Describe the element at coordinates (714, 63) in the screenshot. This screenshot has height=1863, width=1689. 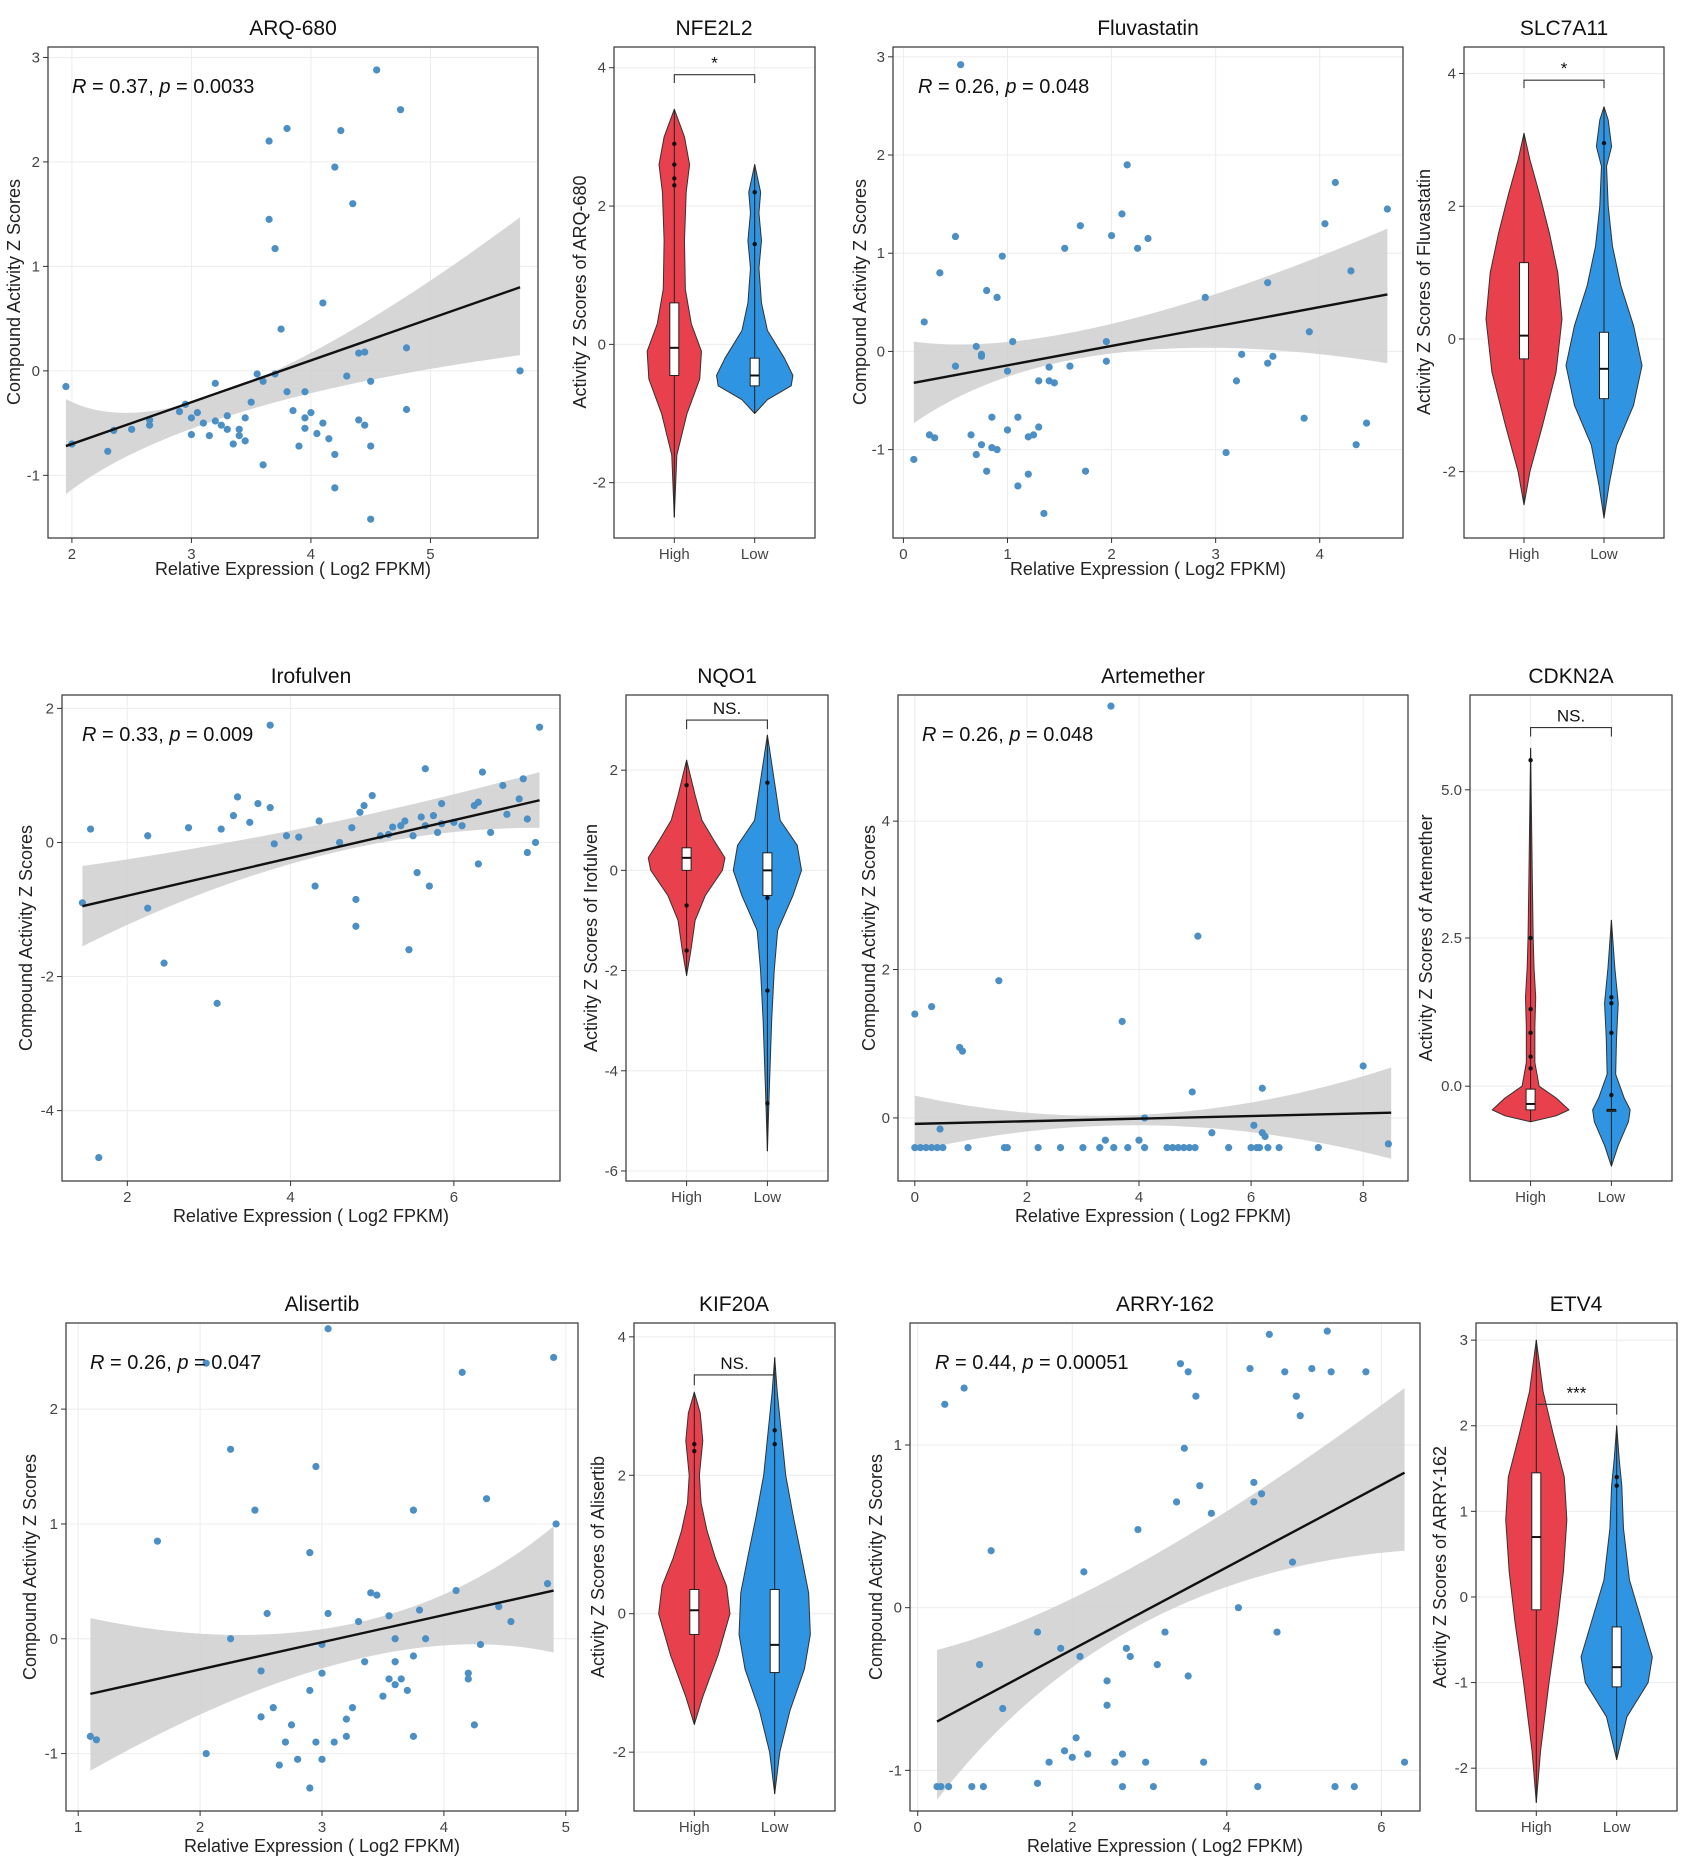
I see `significance-label: *` at that location.